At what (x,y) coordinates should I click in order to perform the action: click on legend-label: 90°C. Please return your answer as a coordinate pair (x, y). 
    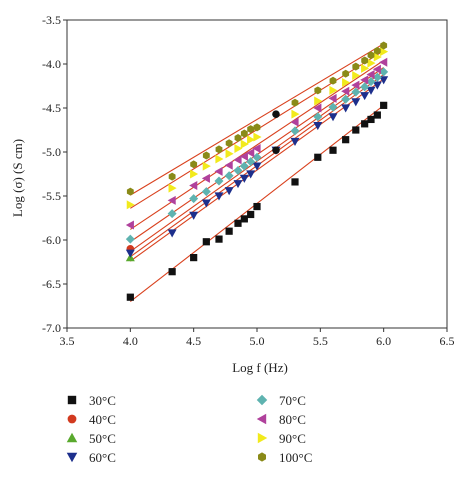
    Looking at the image, I should click on (292, 438).